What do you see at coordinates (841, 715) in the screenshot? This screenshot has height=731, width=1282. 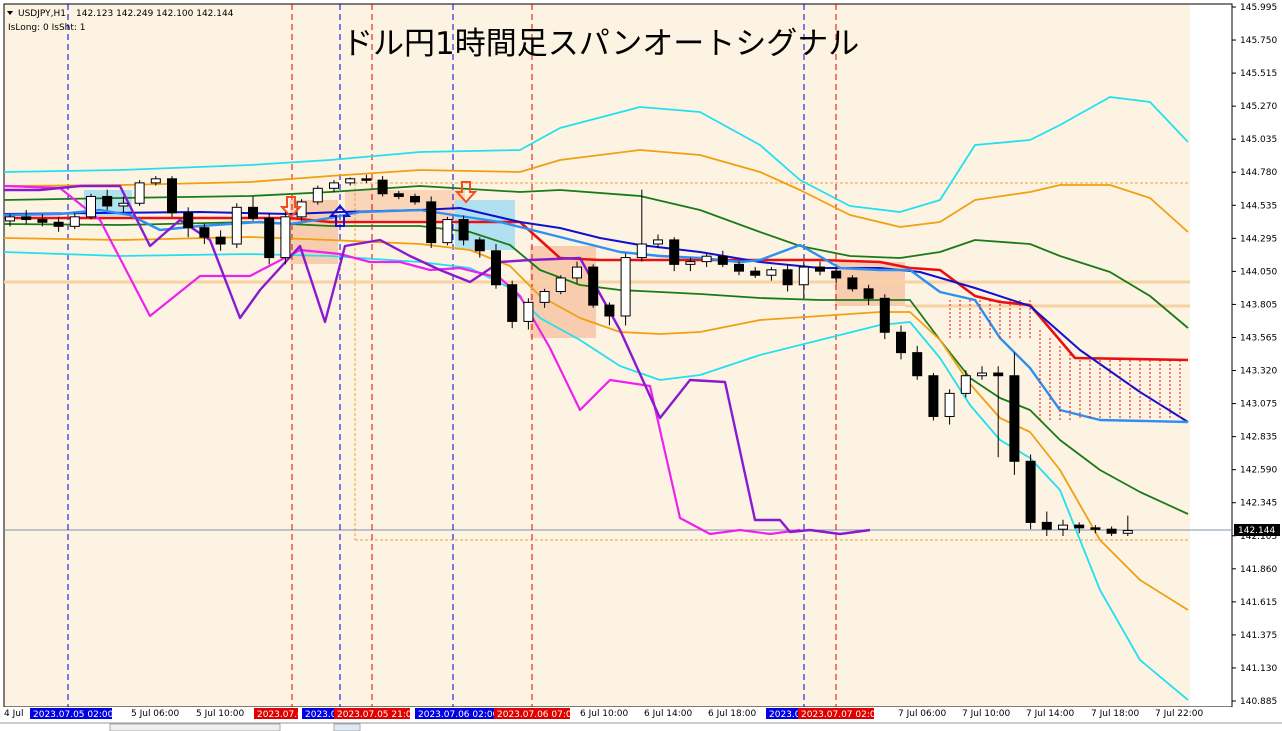 I see `time-marker-text: 2023.07.07 02:00` at bounding box center [841, 715].